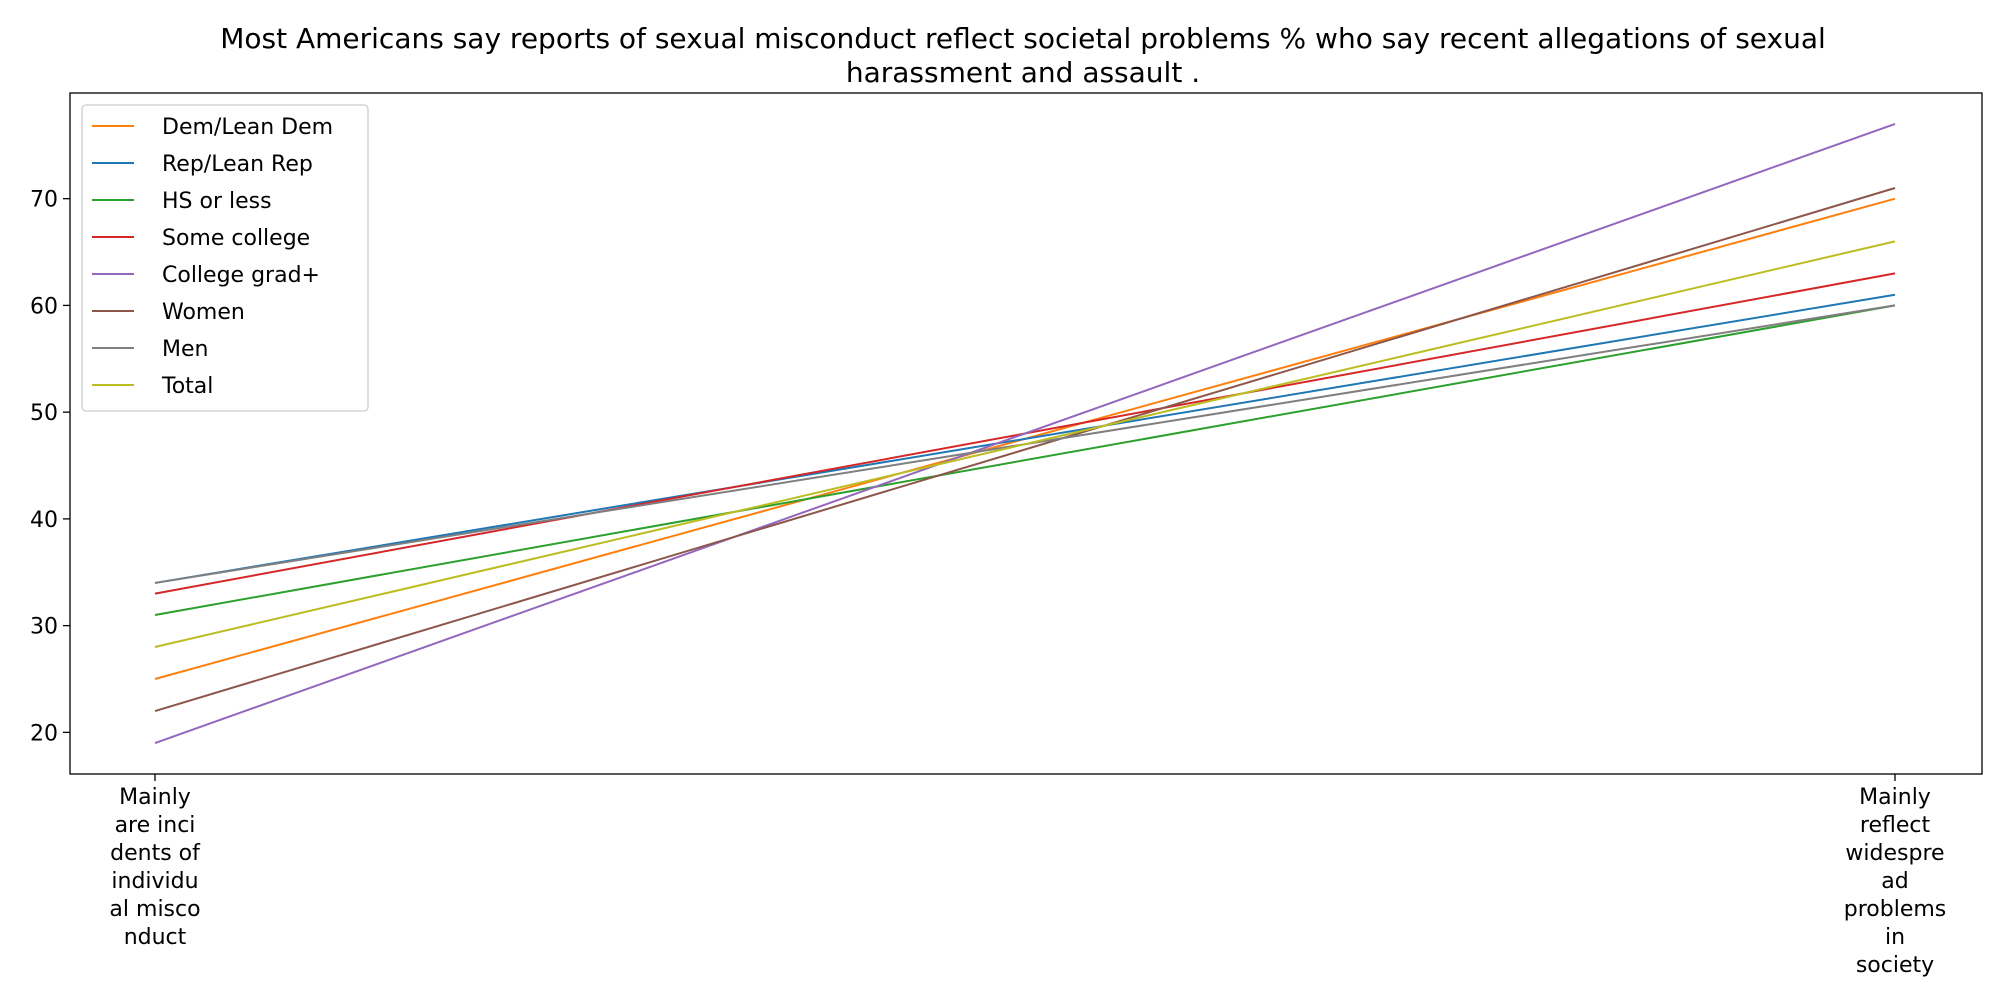 Image resolution: width=2000 pixels, height=1000 pixels. Describe the element at coordinates (236, 238) in the screenshot. I see `legend-label: Some college` at that location.